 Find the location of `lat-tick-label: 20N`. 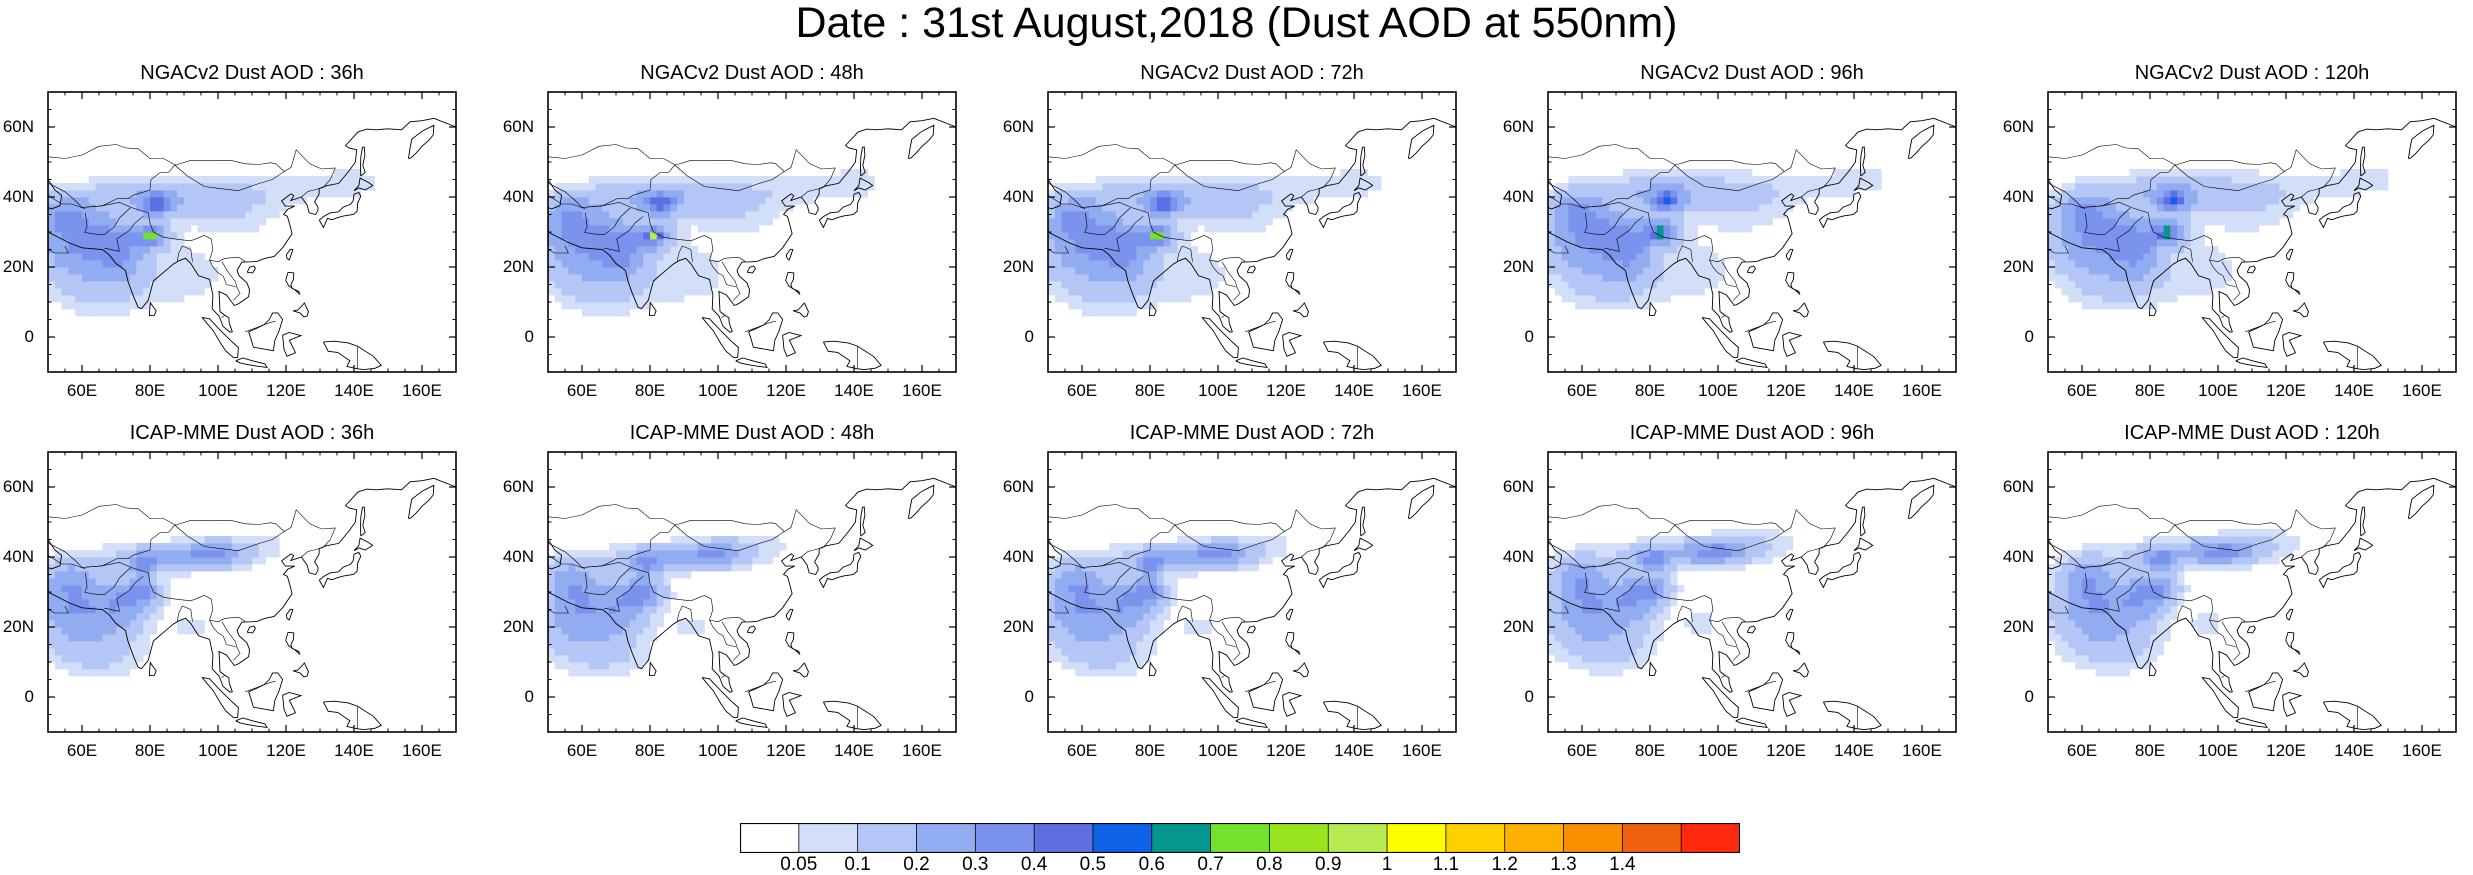

lat-tick-label: 20N is located at coordinates (517, 267).